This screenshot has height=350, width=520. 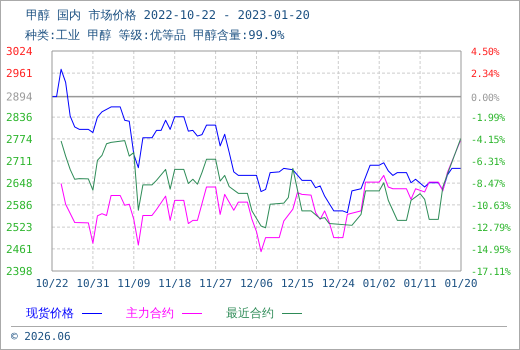 What do you see at coordinates (488, 184) in the screenshot?
I see `y2-tick-label: -8.47%` at bounding box center [488, 184].